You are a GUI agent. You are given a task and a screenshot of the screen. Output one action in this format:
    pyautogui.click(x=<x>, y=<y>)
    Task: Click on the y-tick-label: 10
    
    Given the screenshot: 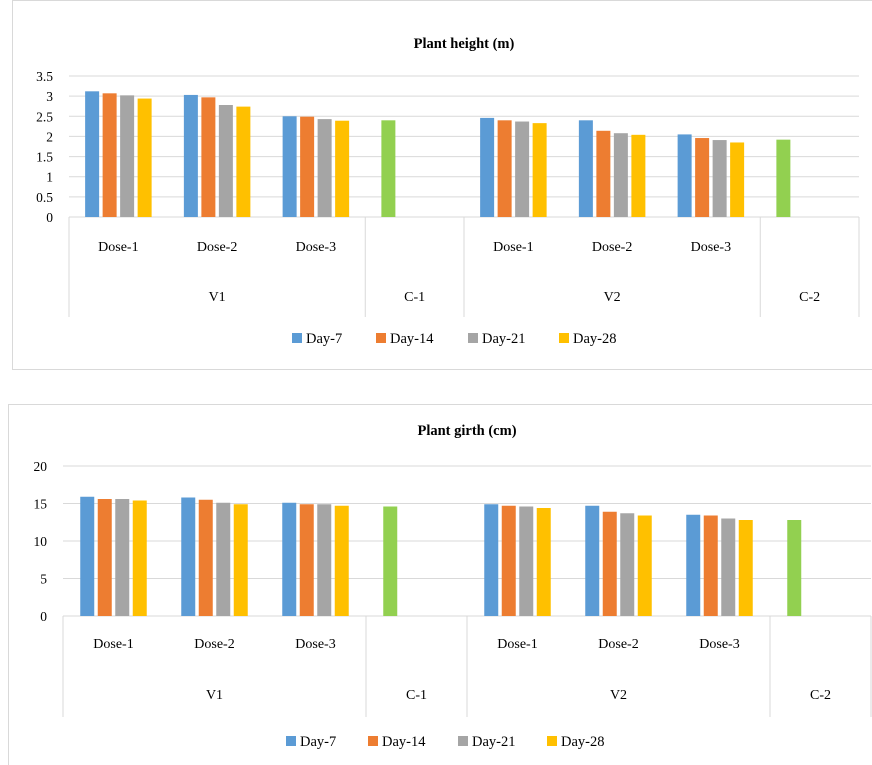 What is the action you would take?
    pyautogui.click(x=41, y=541)
    